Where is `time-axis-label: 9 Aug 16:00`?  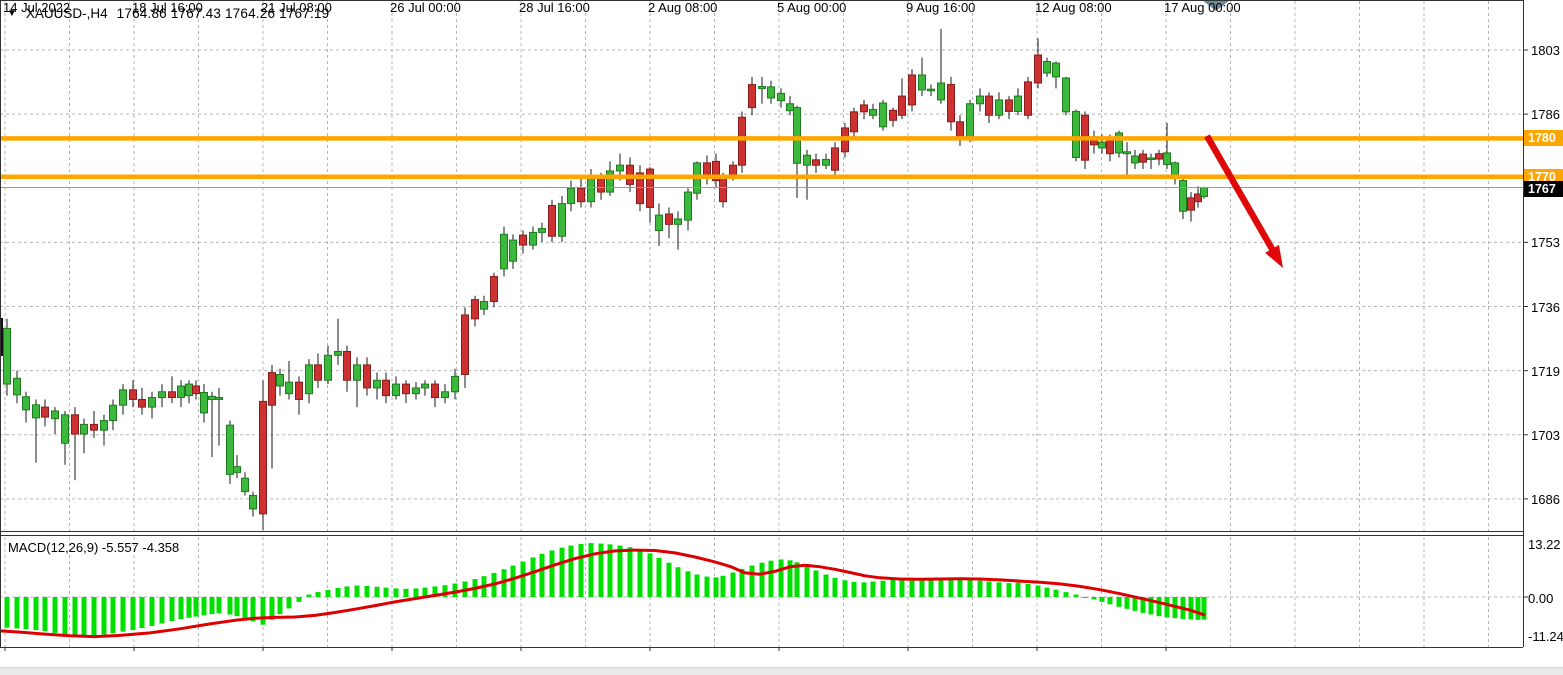
time-axis-label: 9 Aug 16:00 is located at coordinates (941, 7).